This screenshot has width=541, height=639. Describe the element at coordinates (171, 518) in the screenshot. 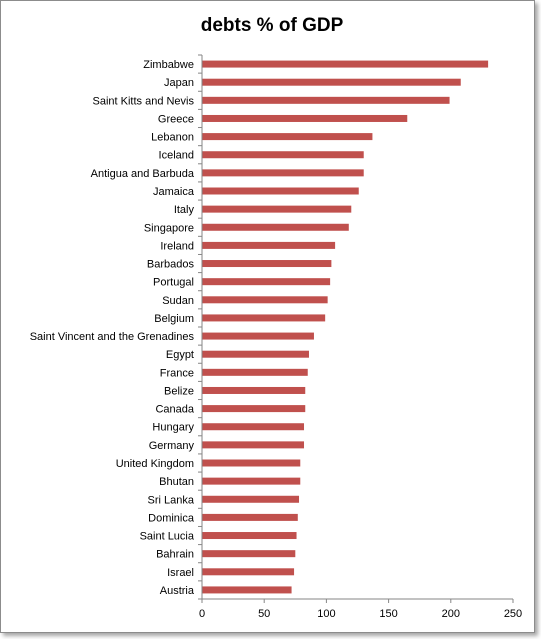

I see `category-label: Dominica` at that location.